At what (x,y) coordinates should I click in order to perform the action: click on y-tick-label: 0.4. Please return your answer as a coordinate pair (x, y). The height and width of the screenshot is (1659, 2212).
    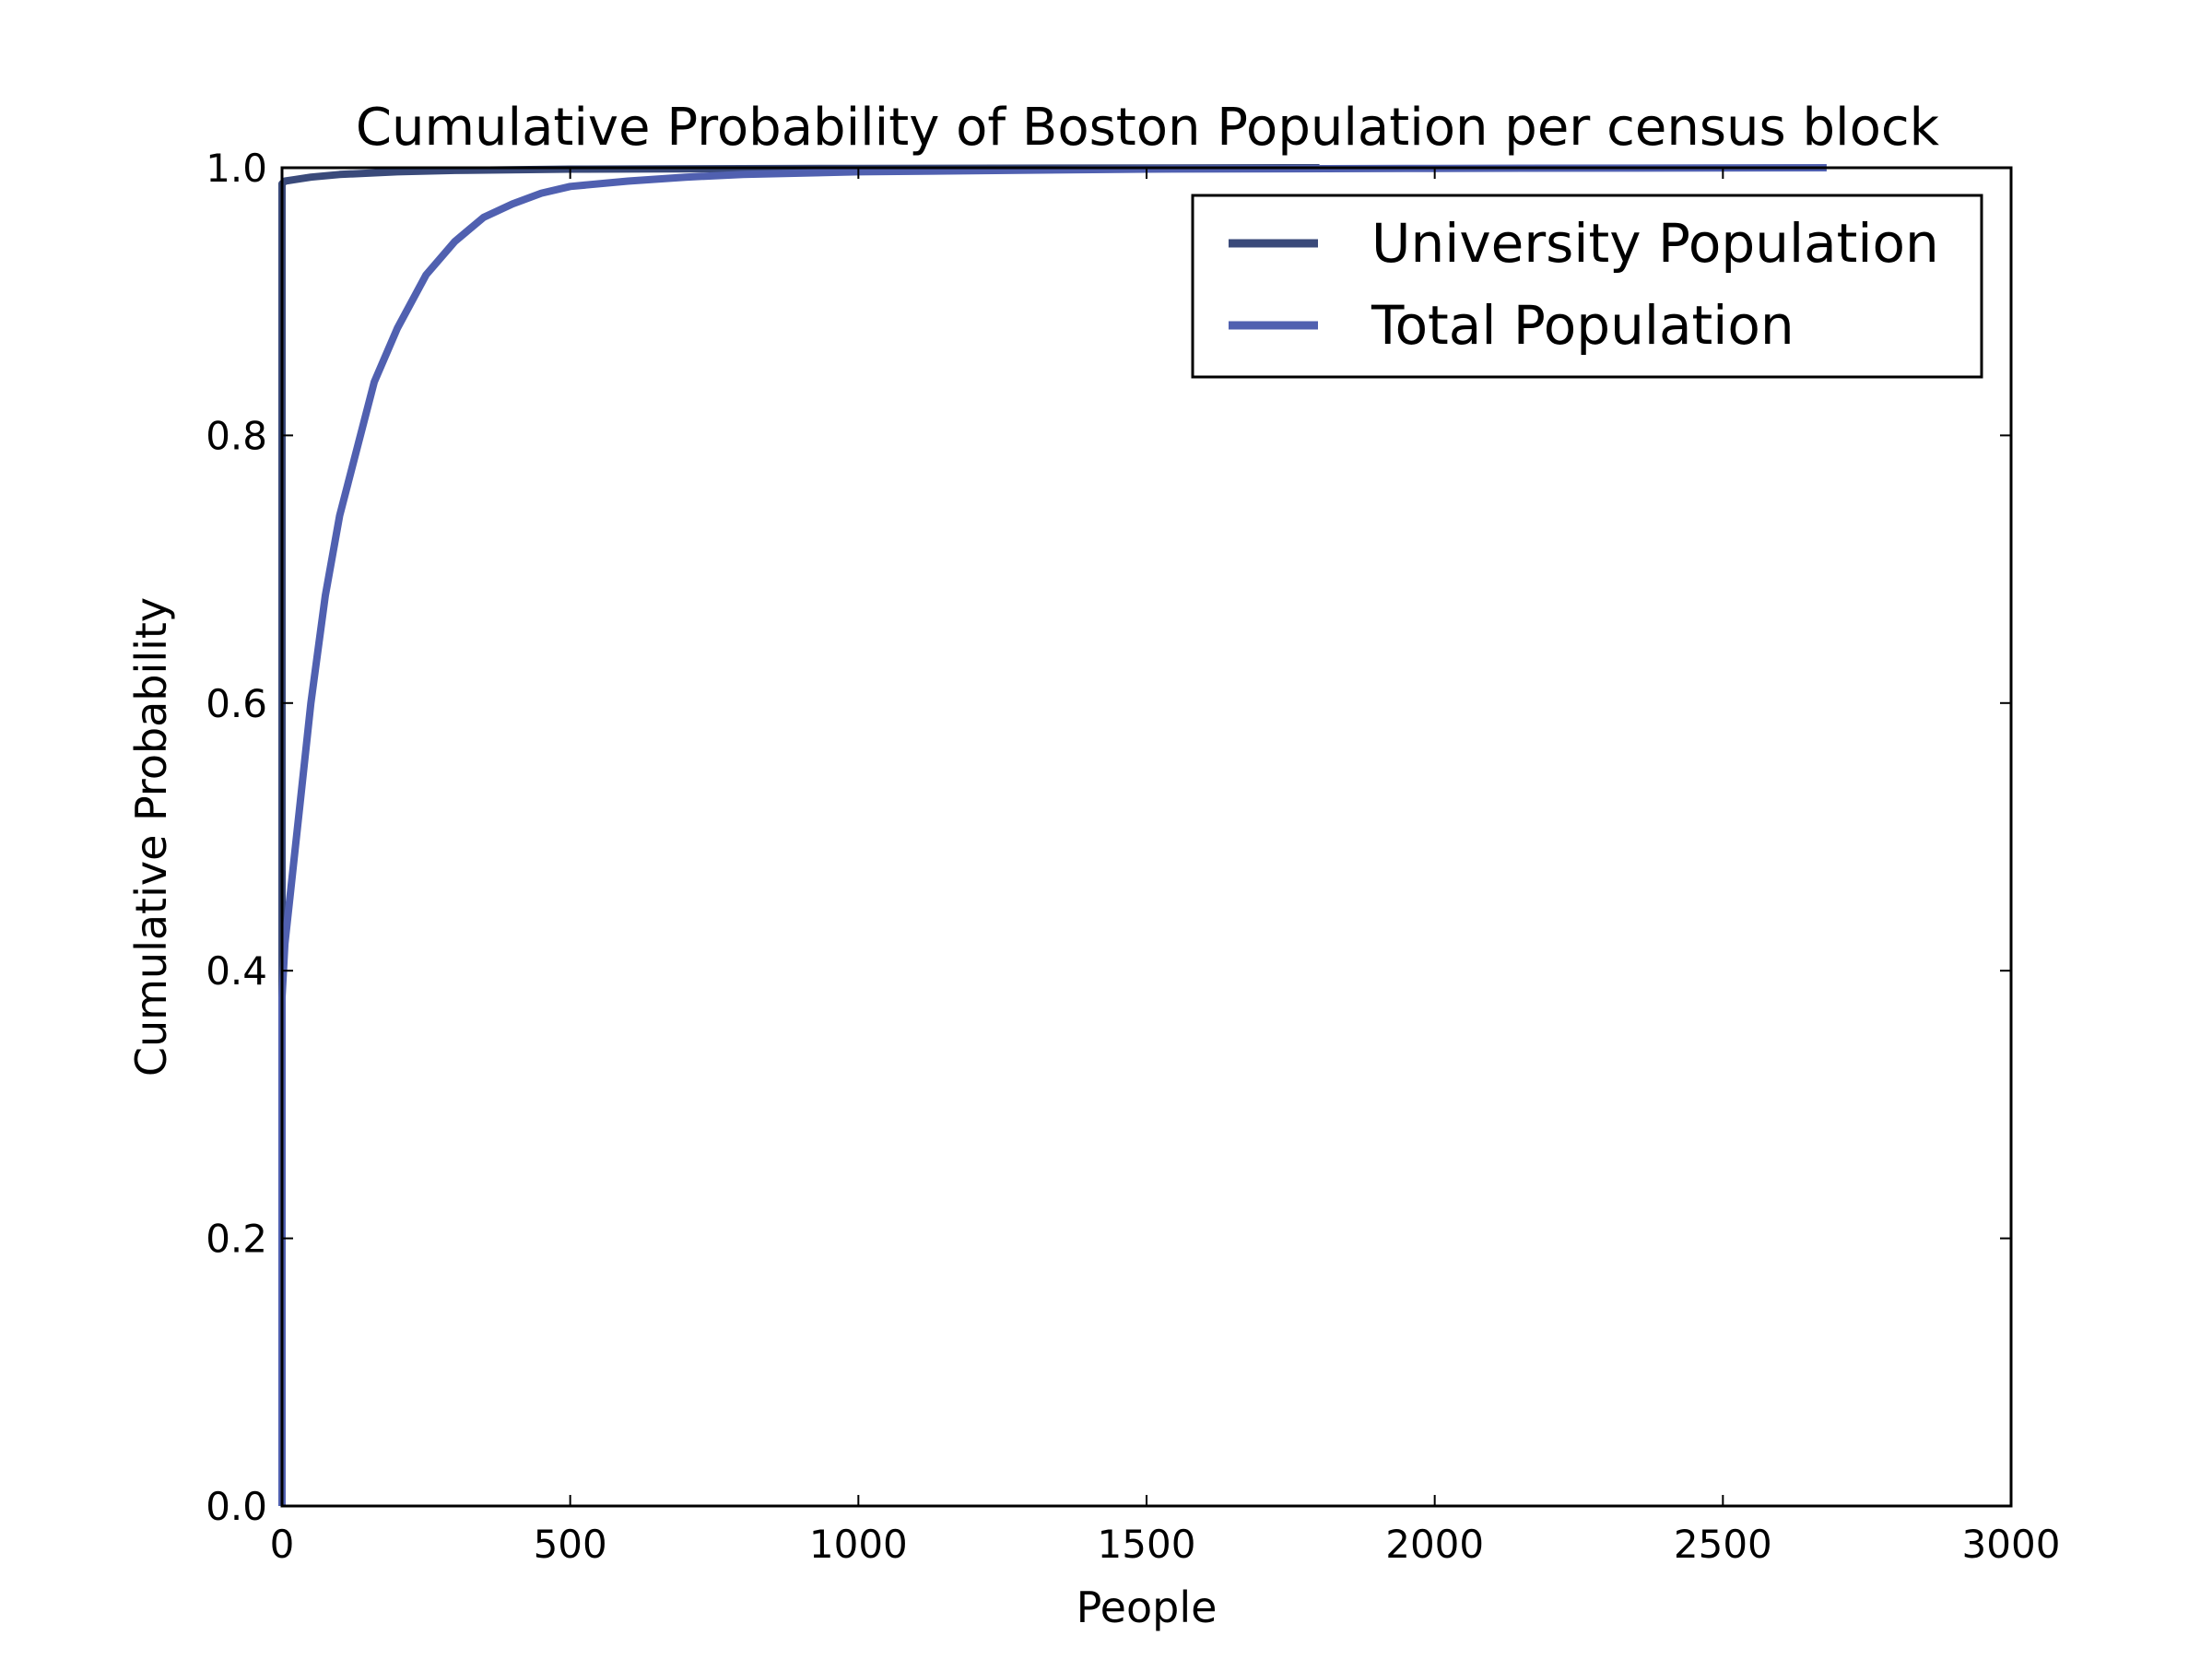
    Looking at the image, I should click on (236, 971).